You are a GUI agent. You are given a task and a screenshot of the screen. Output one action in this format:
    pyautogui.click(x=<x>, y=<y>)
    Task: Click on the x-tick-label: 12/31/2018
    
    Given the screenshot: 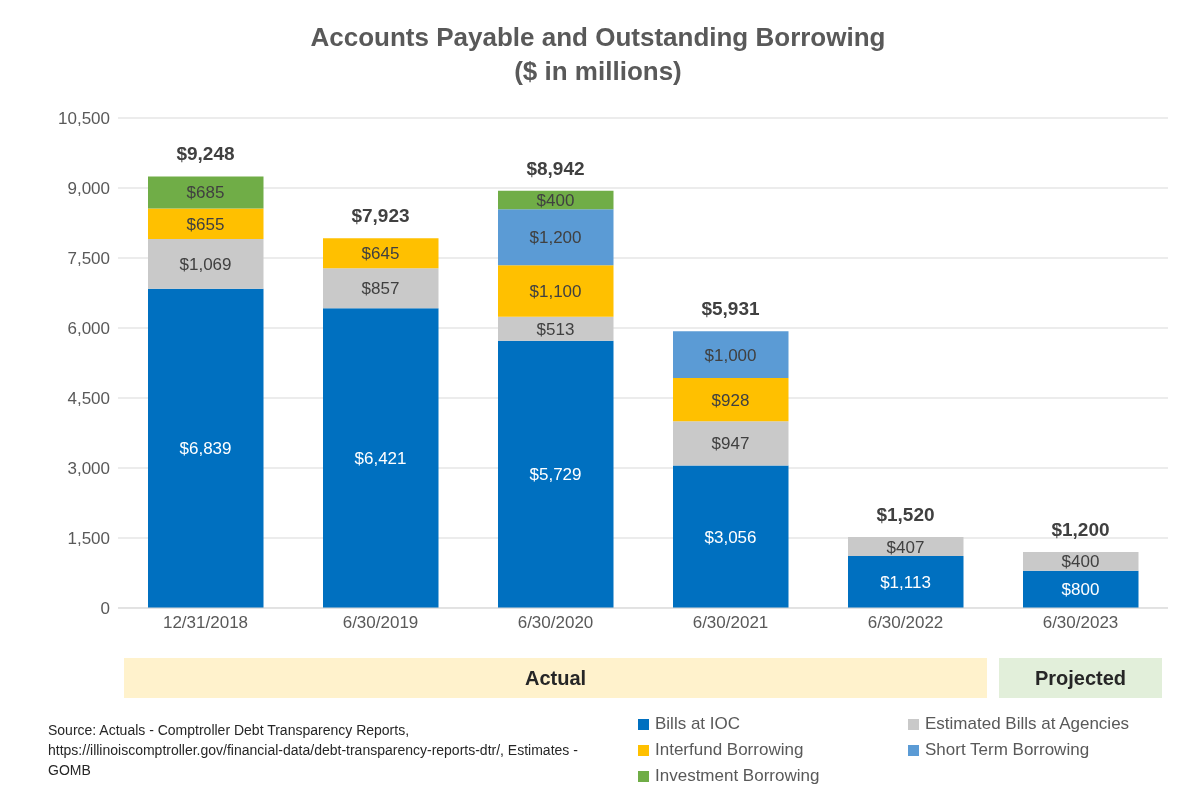 What is the action you would take?
    pyautogui.click(x=205, y=623)
    